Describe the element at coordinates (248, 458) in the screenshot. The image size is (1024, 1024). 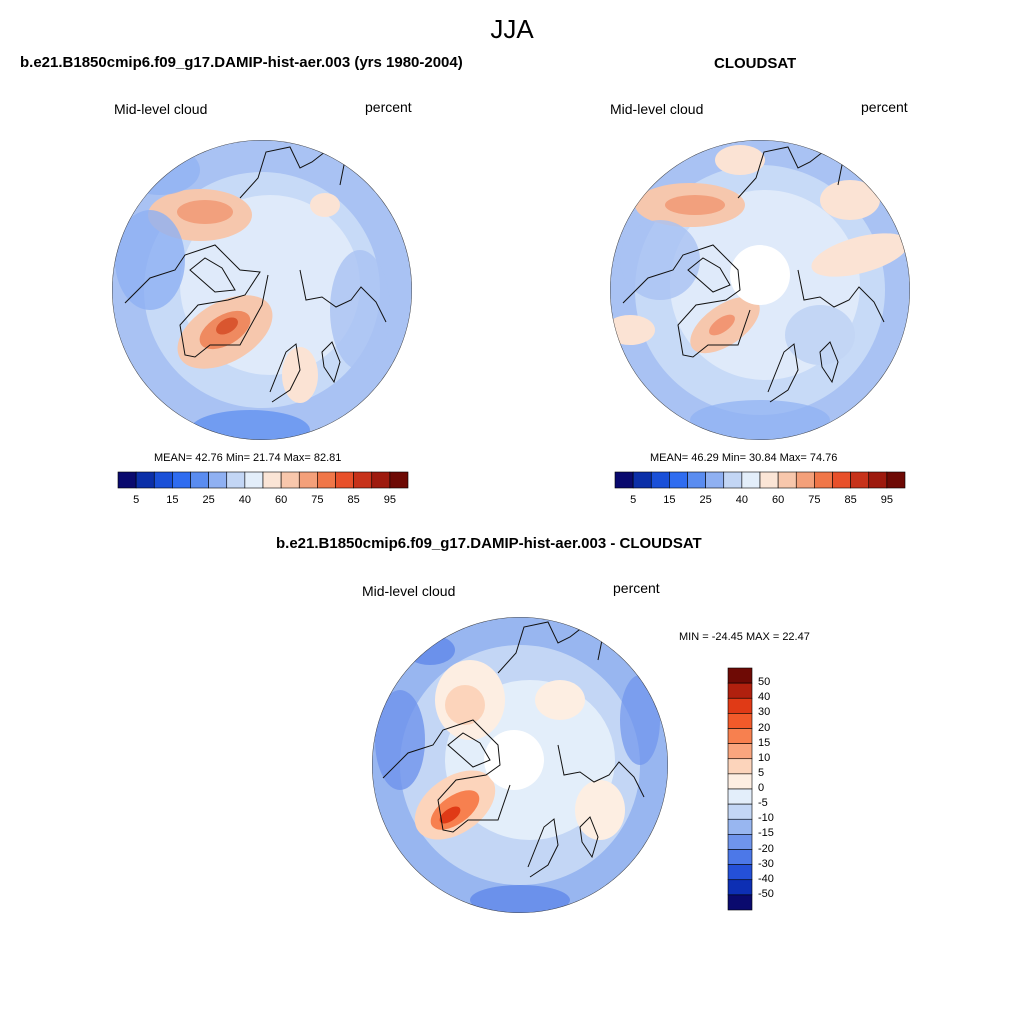
I see `panel1-stats: MEAN= 42.76 Min= 21.74 Max= 82.81` at that location.